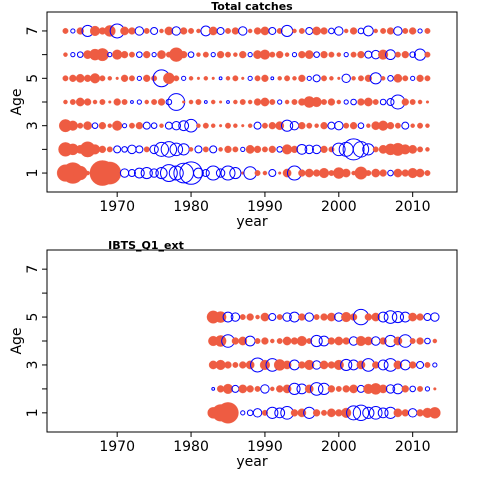 Image resolution: width=480 pixels, height=480 pixels. Describe the element at coordinates (33, 30) in the screenshot. I see `y-tick-label: 7` at that location.